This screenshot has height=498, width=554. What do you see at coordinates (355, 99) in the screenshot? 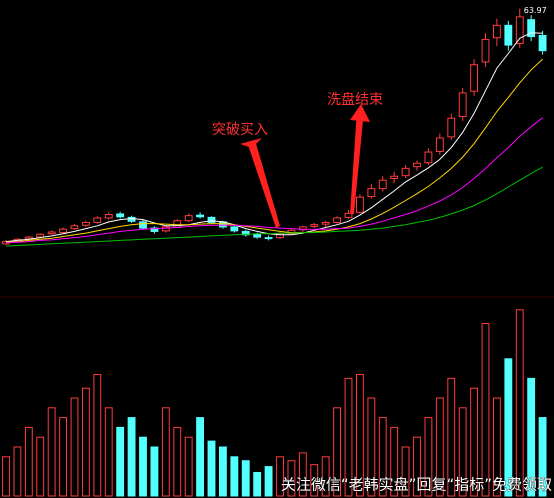
I see `annotation: 洗盘结束` at bounding box center [355, 99].